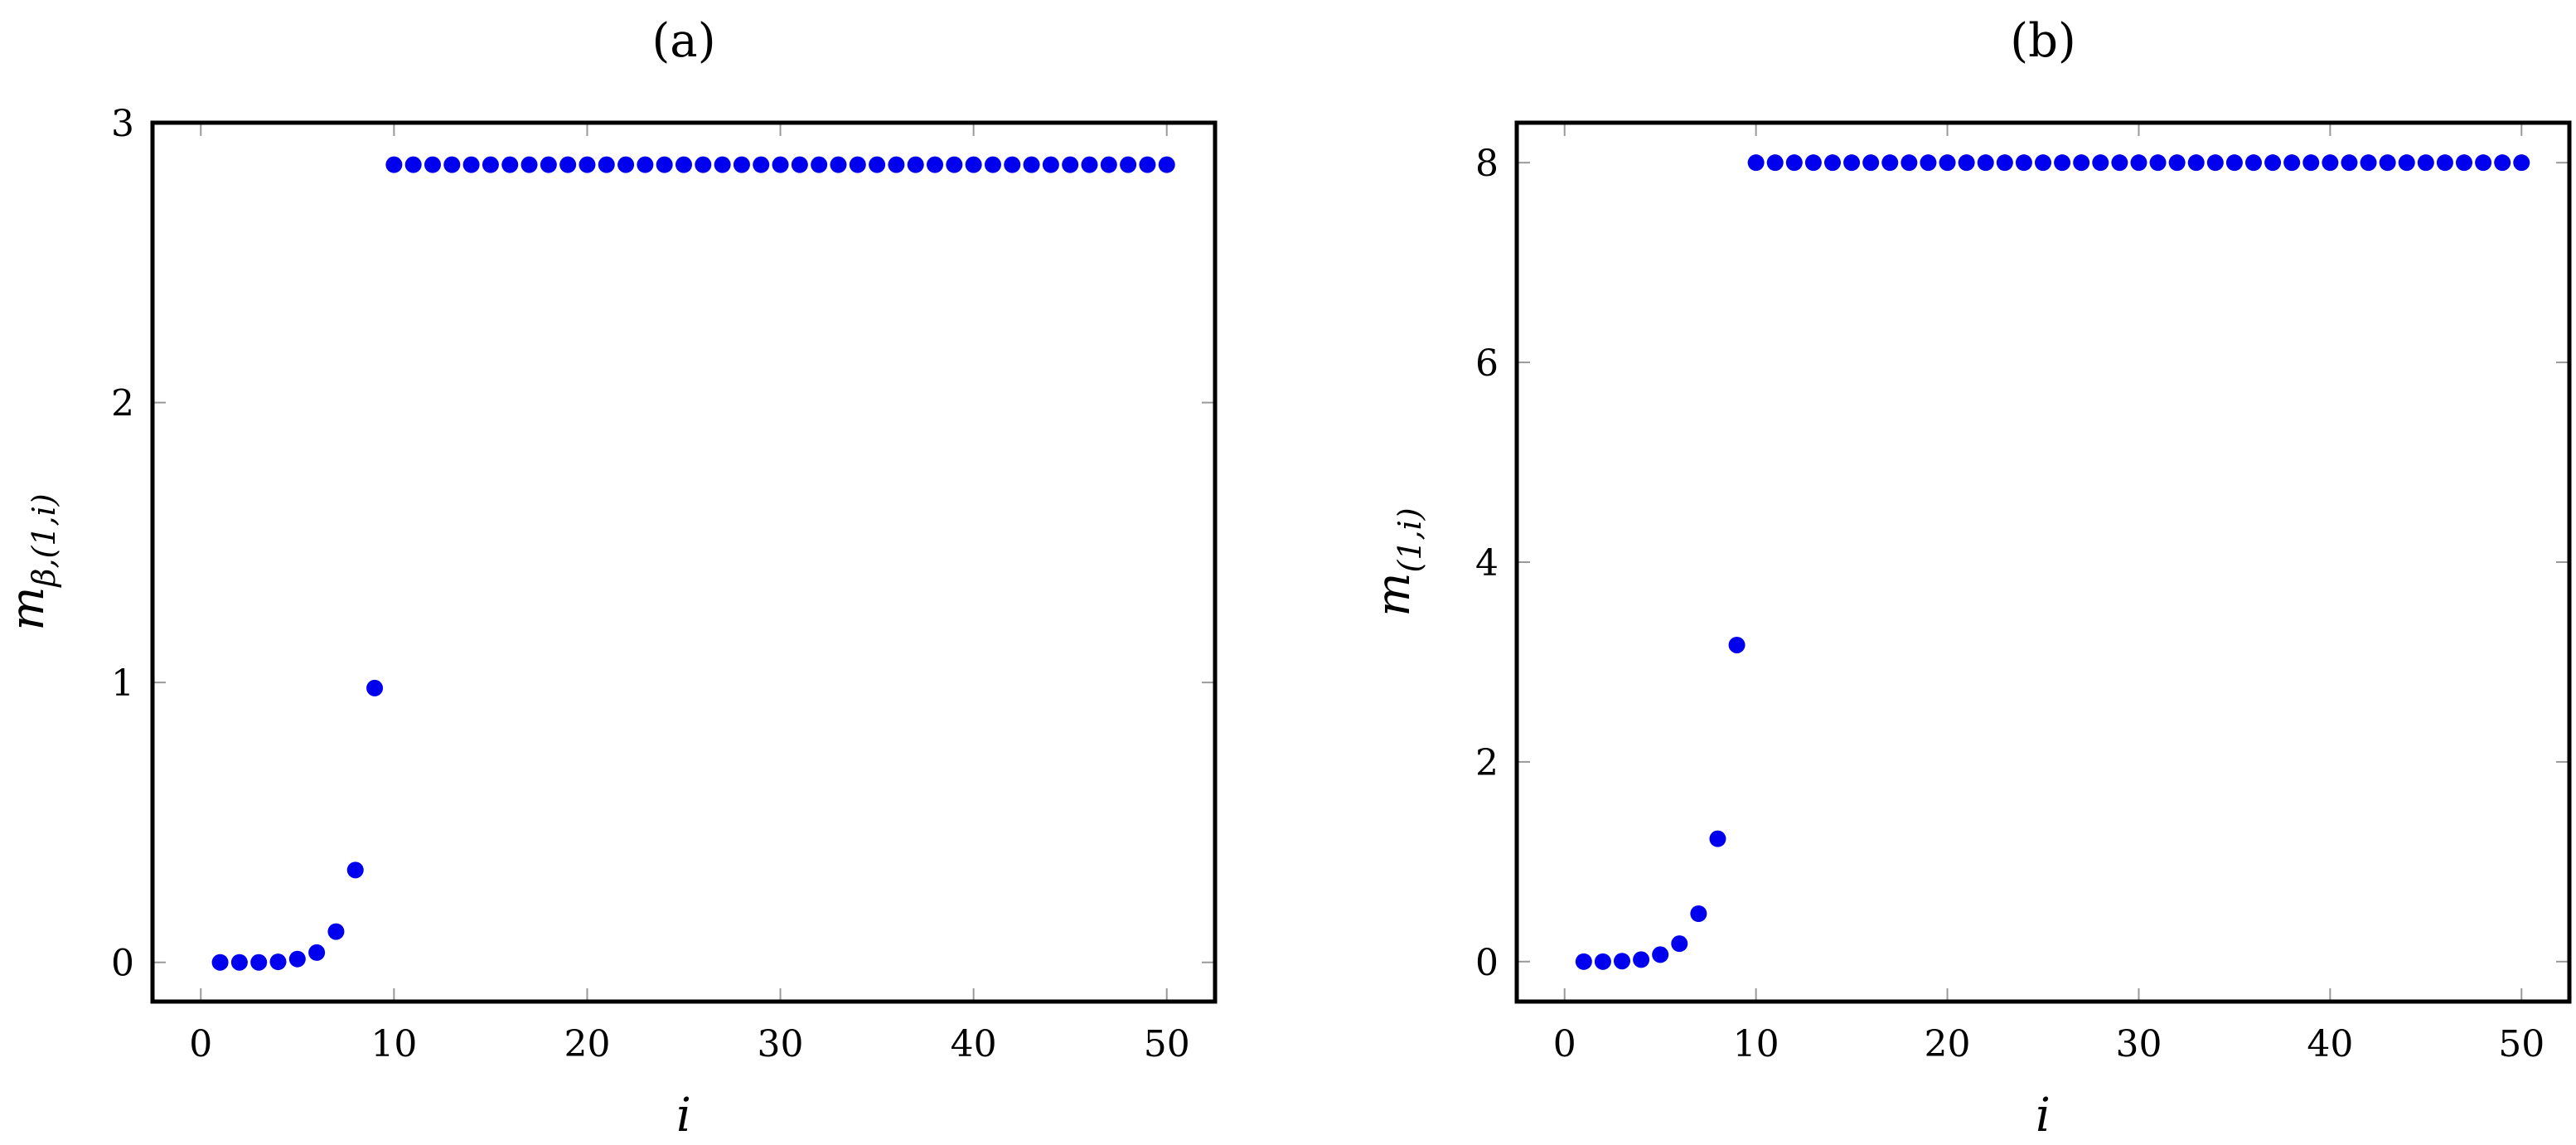 The image size is (2576, 1145). Describe the element at coordinates (1487, 164) in the screenshot. I see `y-tick-label: 8` at that location.